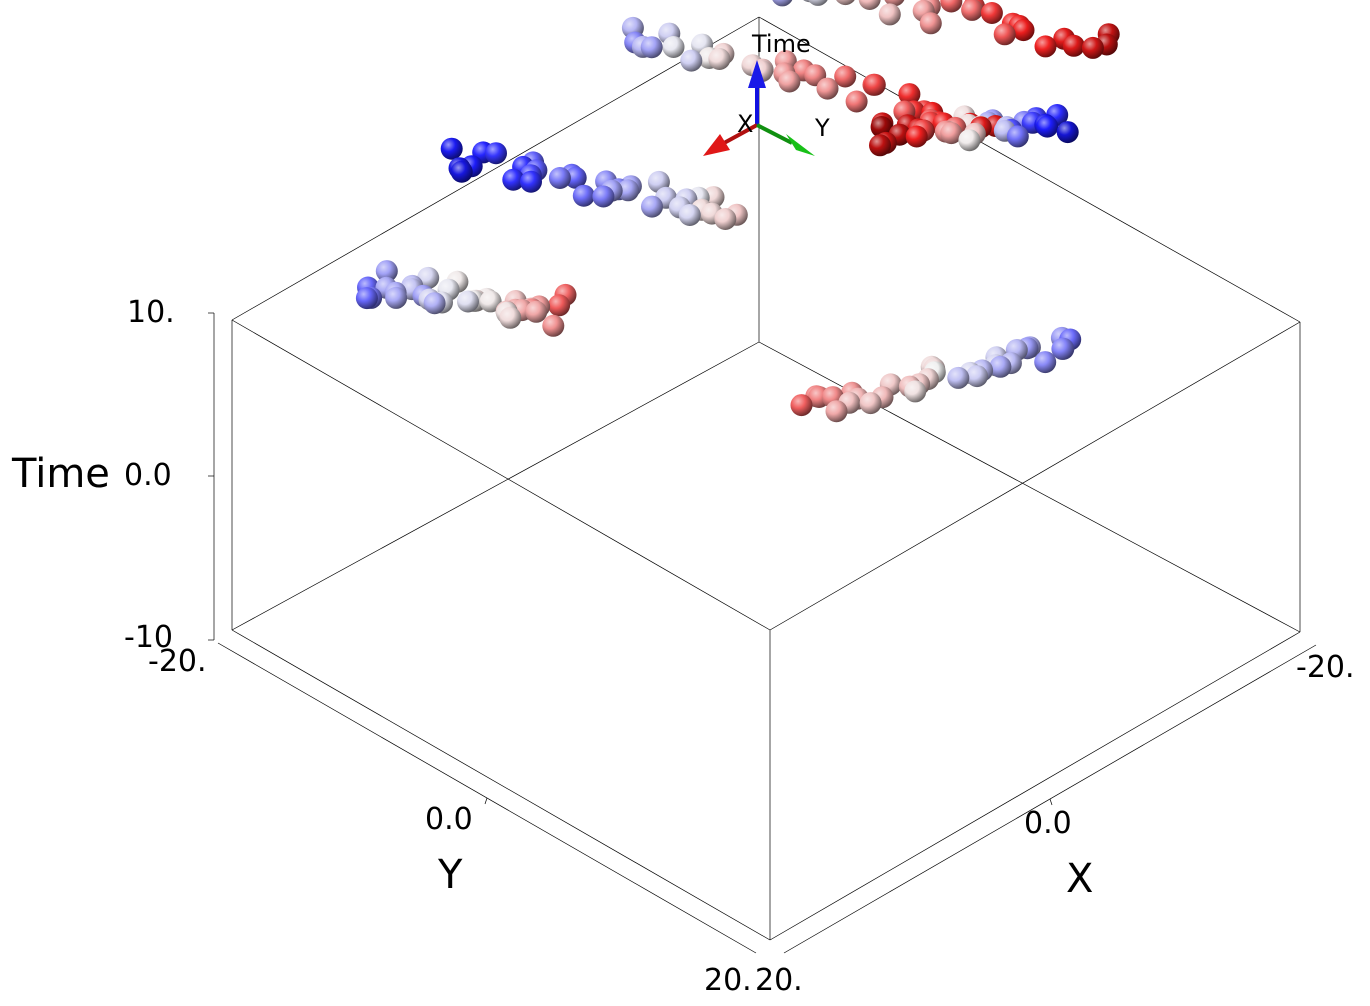 This screenshot has height=1006, width=1370. I want to click on time-tick-label-min: -10, so click(148, 637).